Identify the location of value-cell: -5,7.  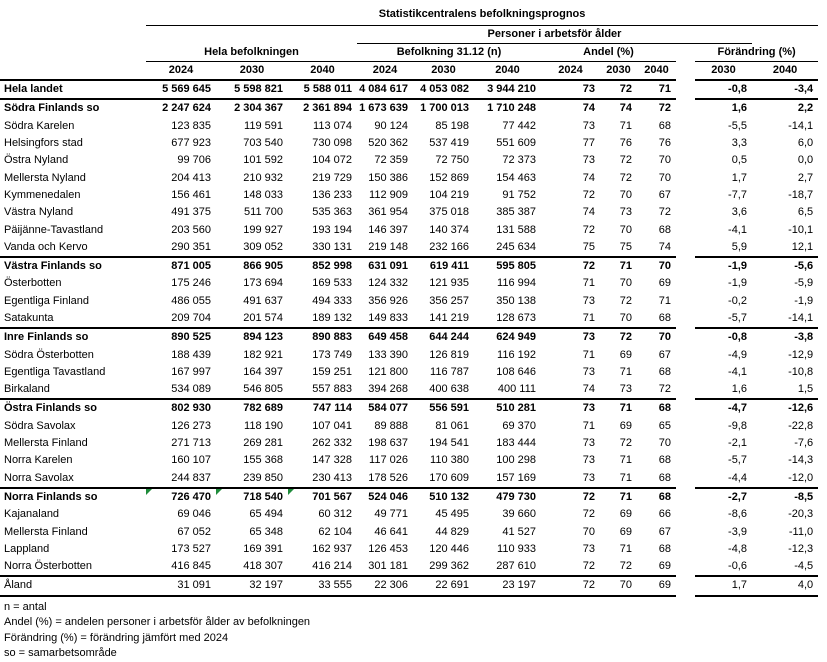
(737, 460).